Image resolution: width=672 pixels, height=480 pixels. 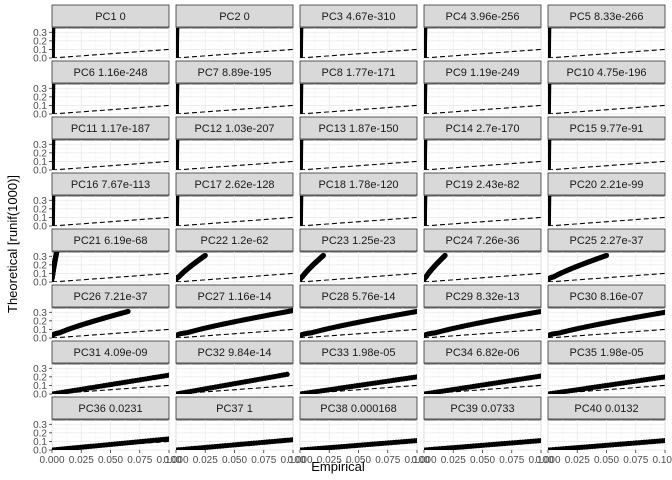 What do you see at coordinates (175, 460) in the screenshot?
I see `x-tick-label: 0.000` at bounding box center [175, 460].